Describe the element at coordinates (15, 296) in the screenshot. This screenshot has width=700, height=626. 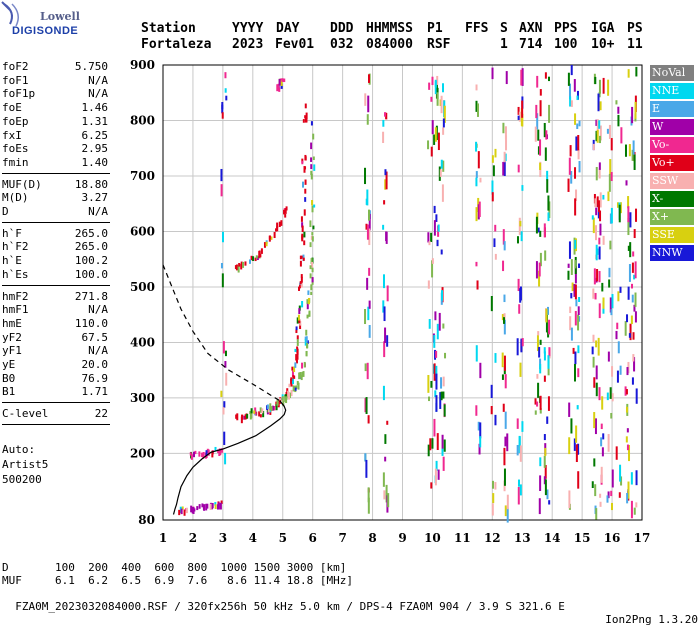
I see `param-label: hmF2` at that location.